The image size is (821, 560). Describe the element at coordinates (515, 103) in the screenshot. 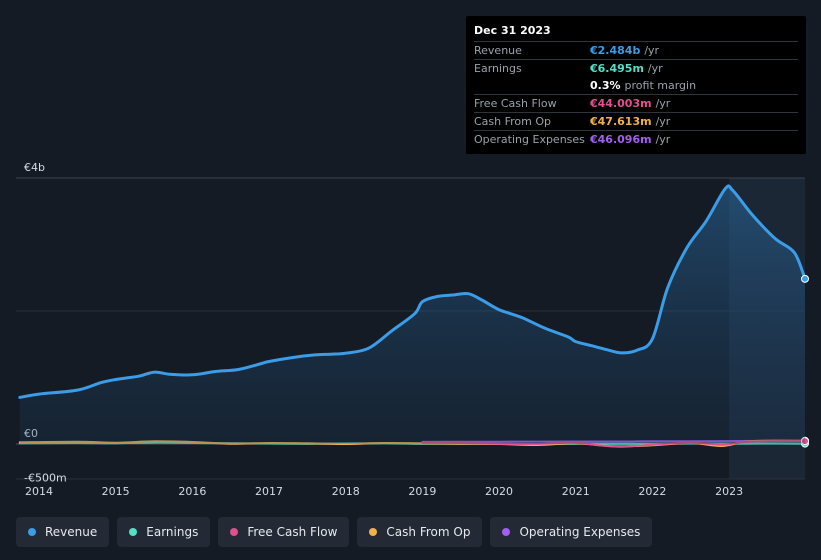

I see `tooltip-label: Free Cash Flow` at that location.